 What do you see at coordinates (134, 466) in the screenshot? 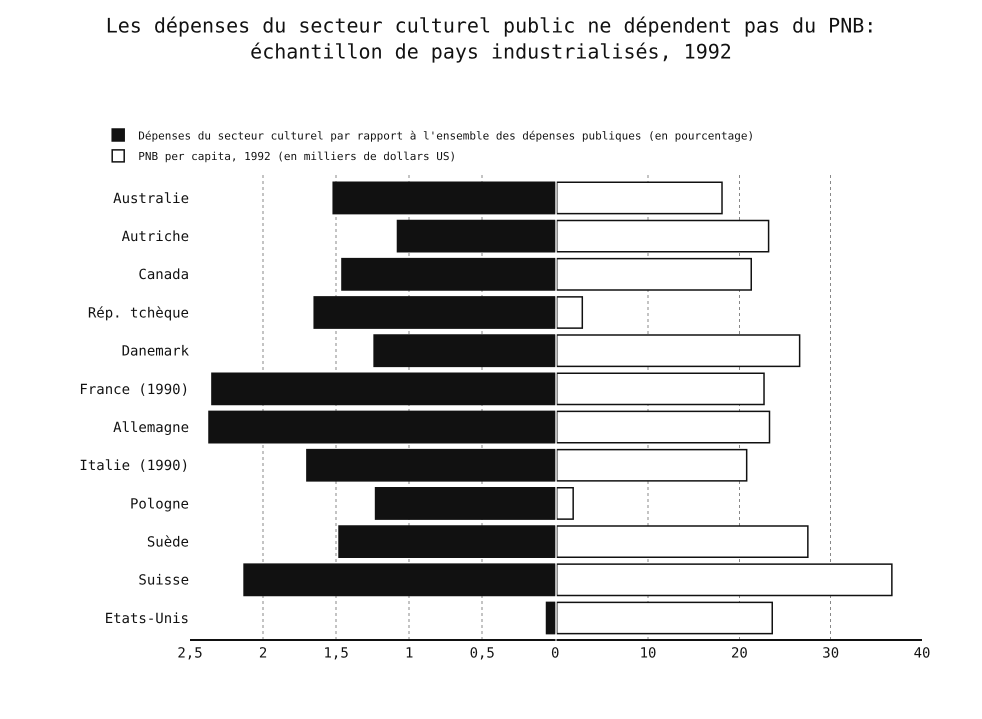
I see `y-tick-label: Italie (1990)` at bounding box center [134, 466].